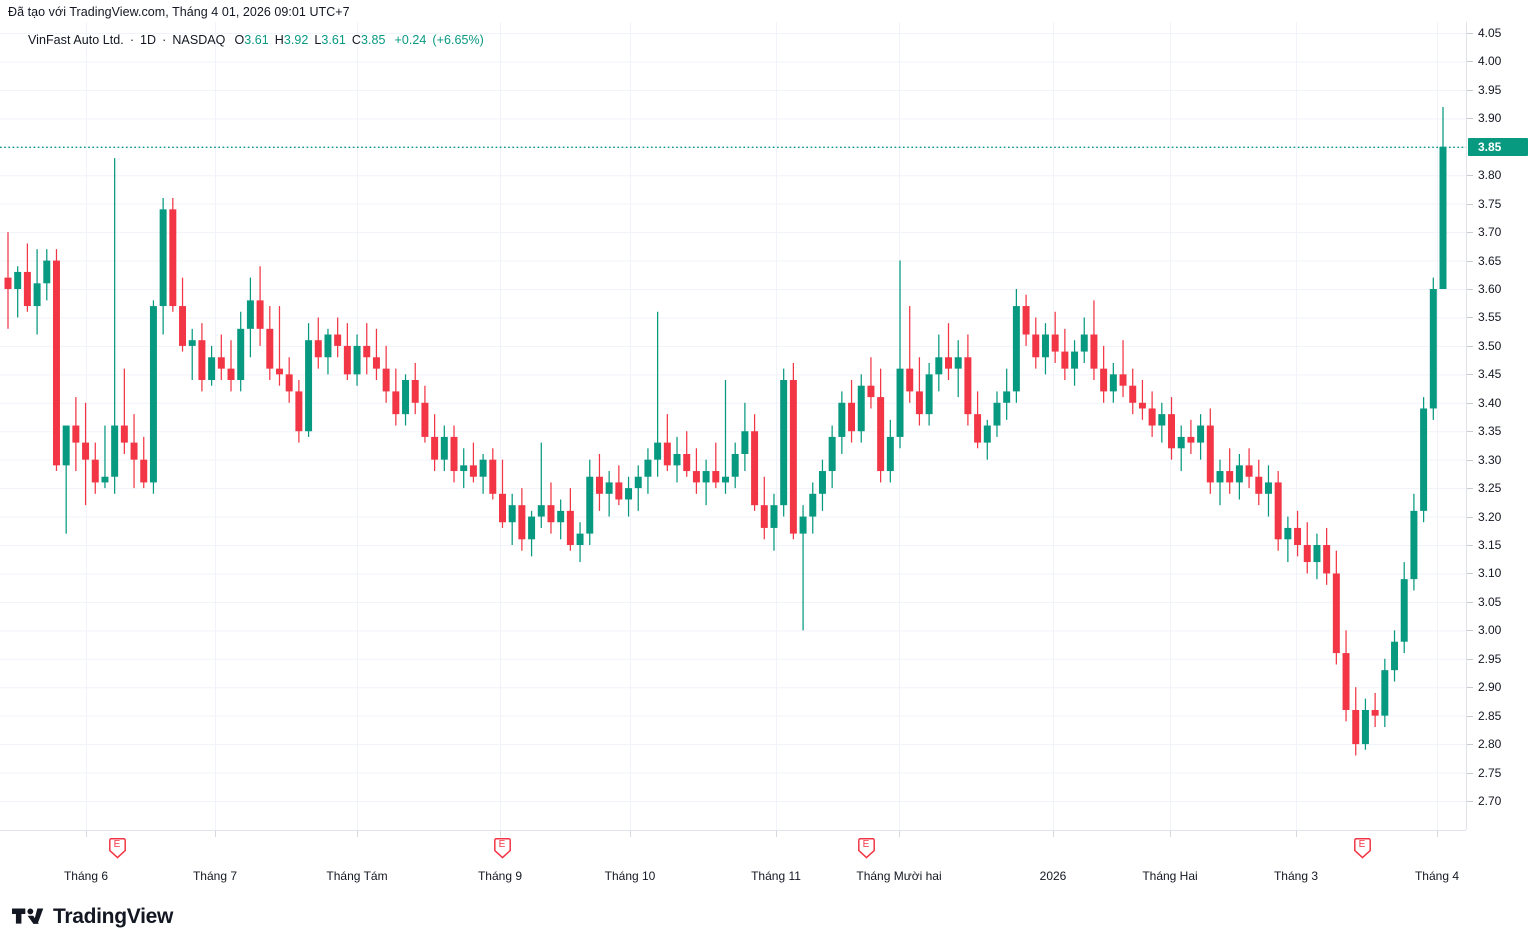  Describe the element at coordinates (458, 40) in the screenshot. I see `legend-change-percent: (+6.65%)` at that location.